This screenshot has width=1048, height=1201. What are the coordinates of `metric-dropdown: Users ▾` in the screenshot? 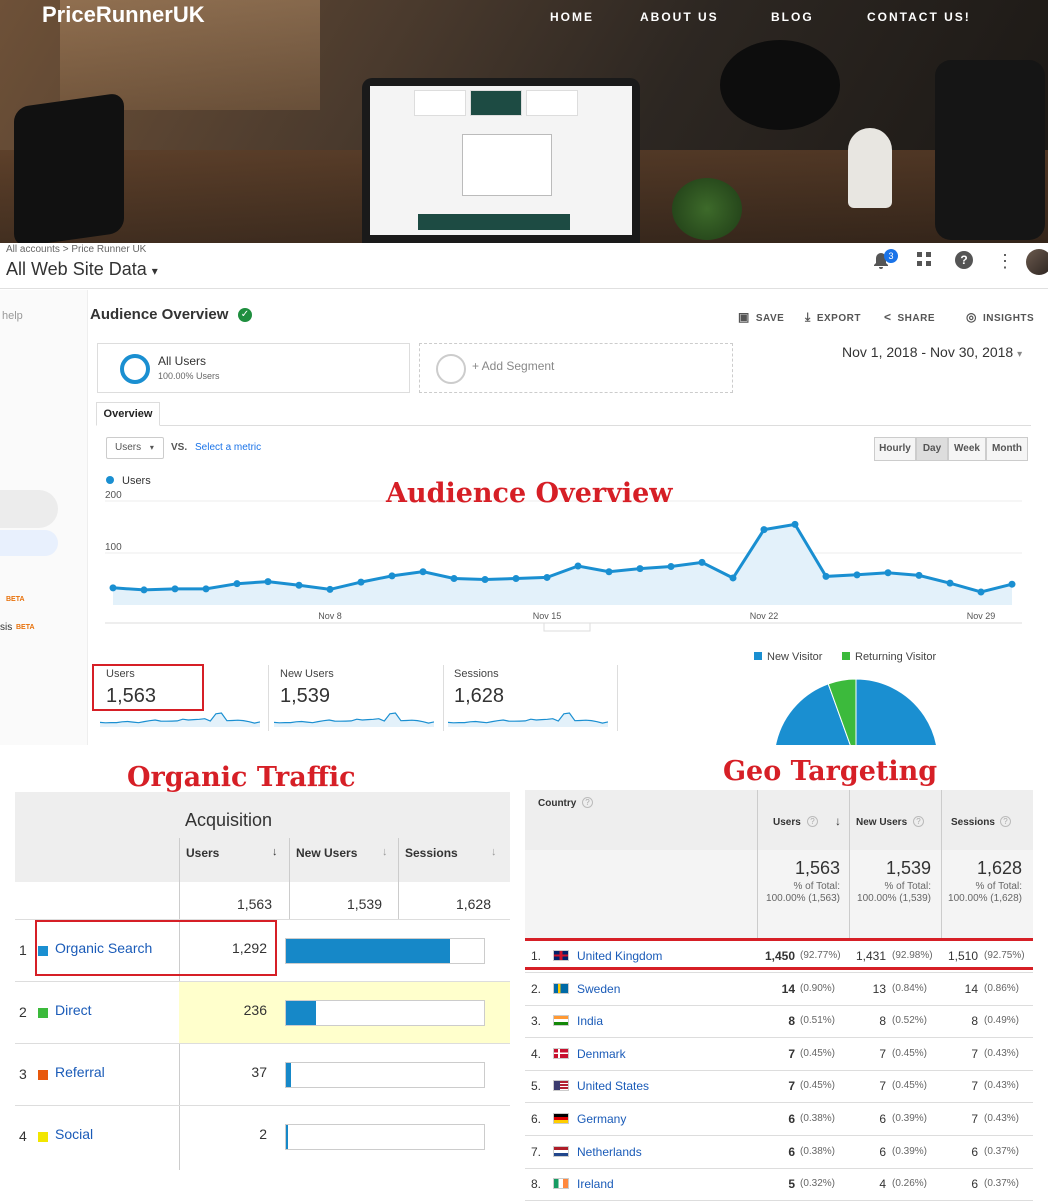 It's located at (135, 448).